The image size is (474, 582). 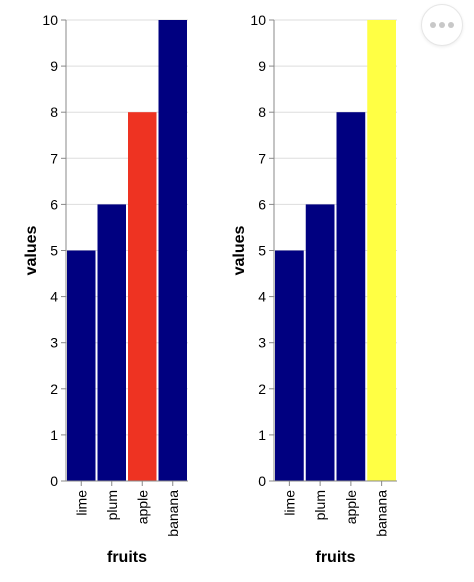 I want to click on more-horizontal-icon, so click(x=433, y=25).